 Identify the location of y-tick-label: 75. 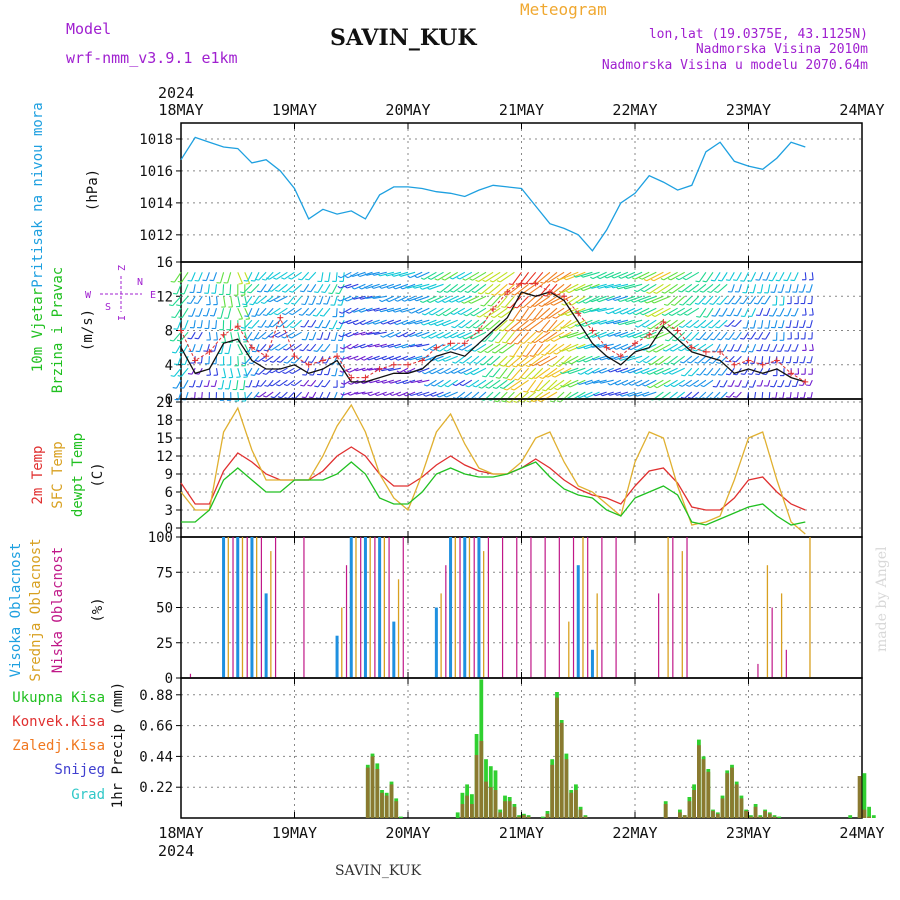
(164, 573).